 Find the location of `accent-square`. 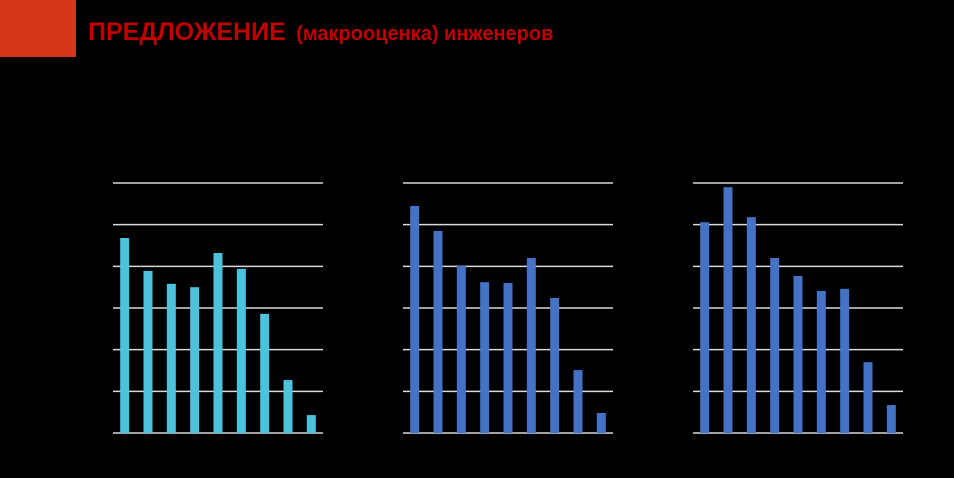

accent-square is located at coordinates (38, 28).